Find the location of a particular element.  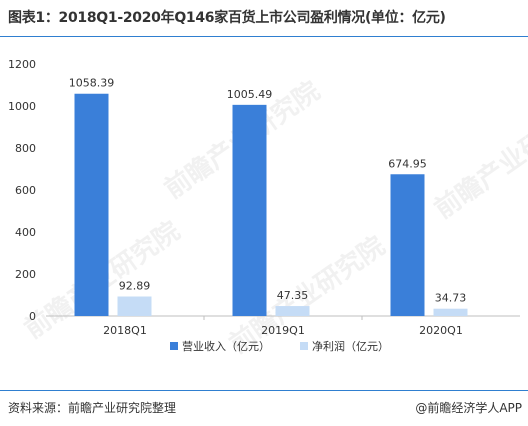

y-tick-label: 200 is located at coordinates (25, 274).